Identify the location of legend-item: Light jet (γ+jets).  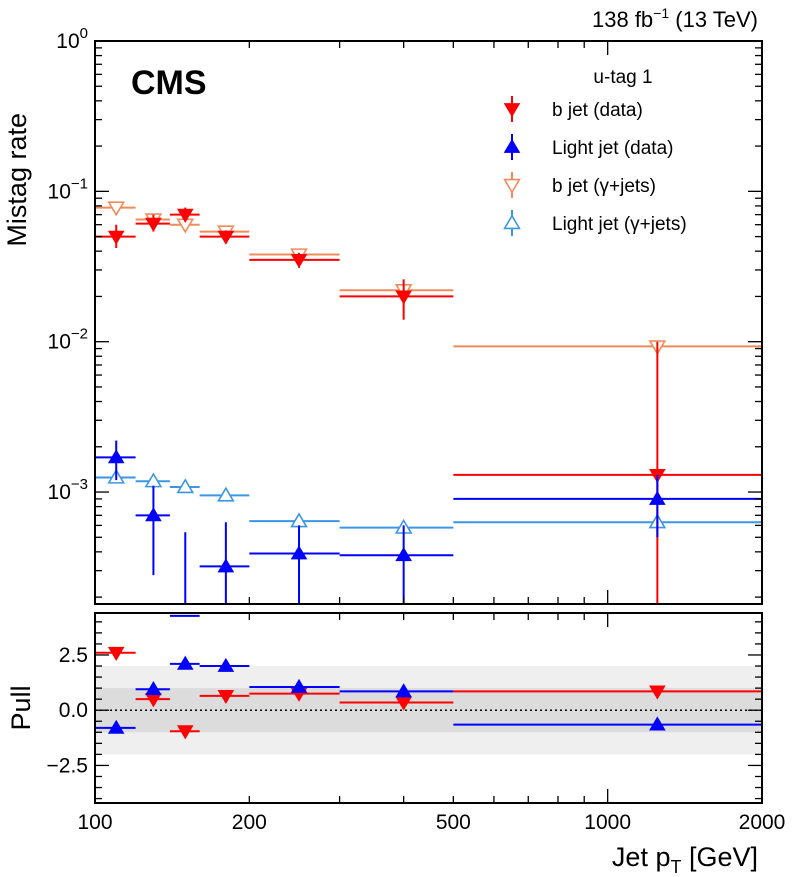
(595, 223).